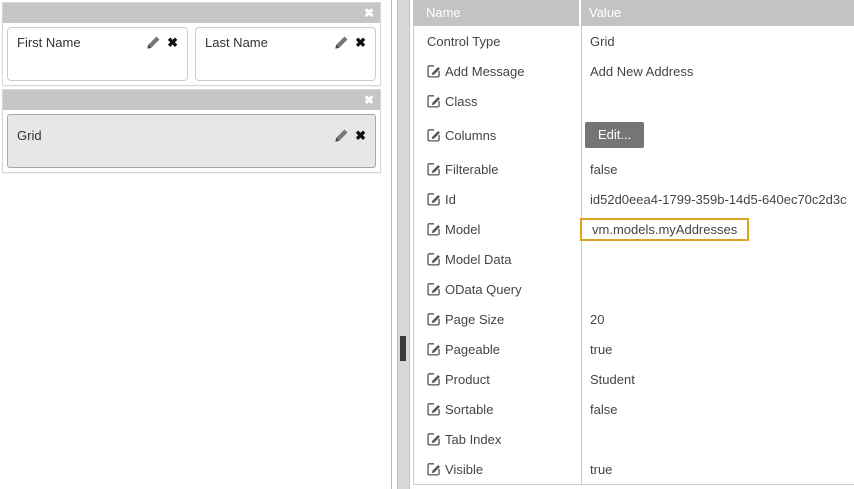  I want to click on property-name-cell: Sortable, so click(497, 409).